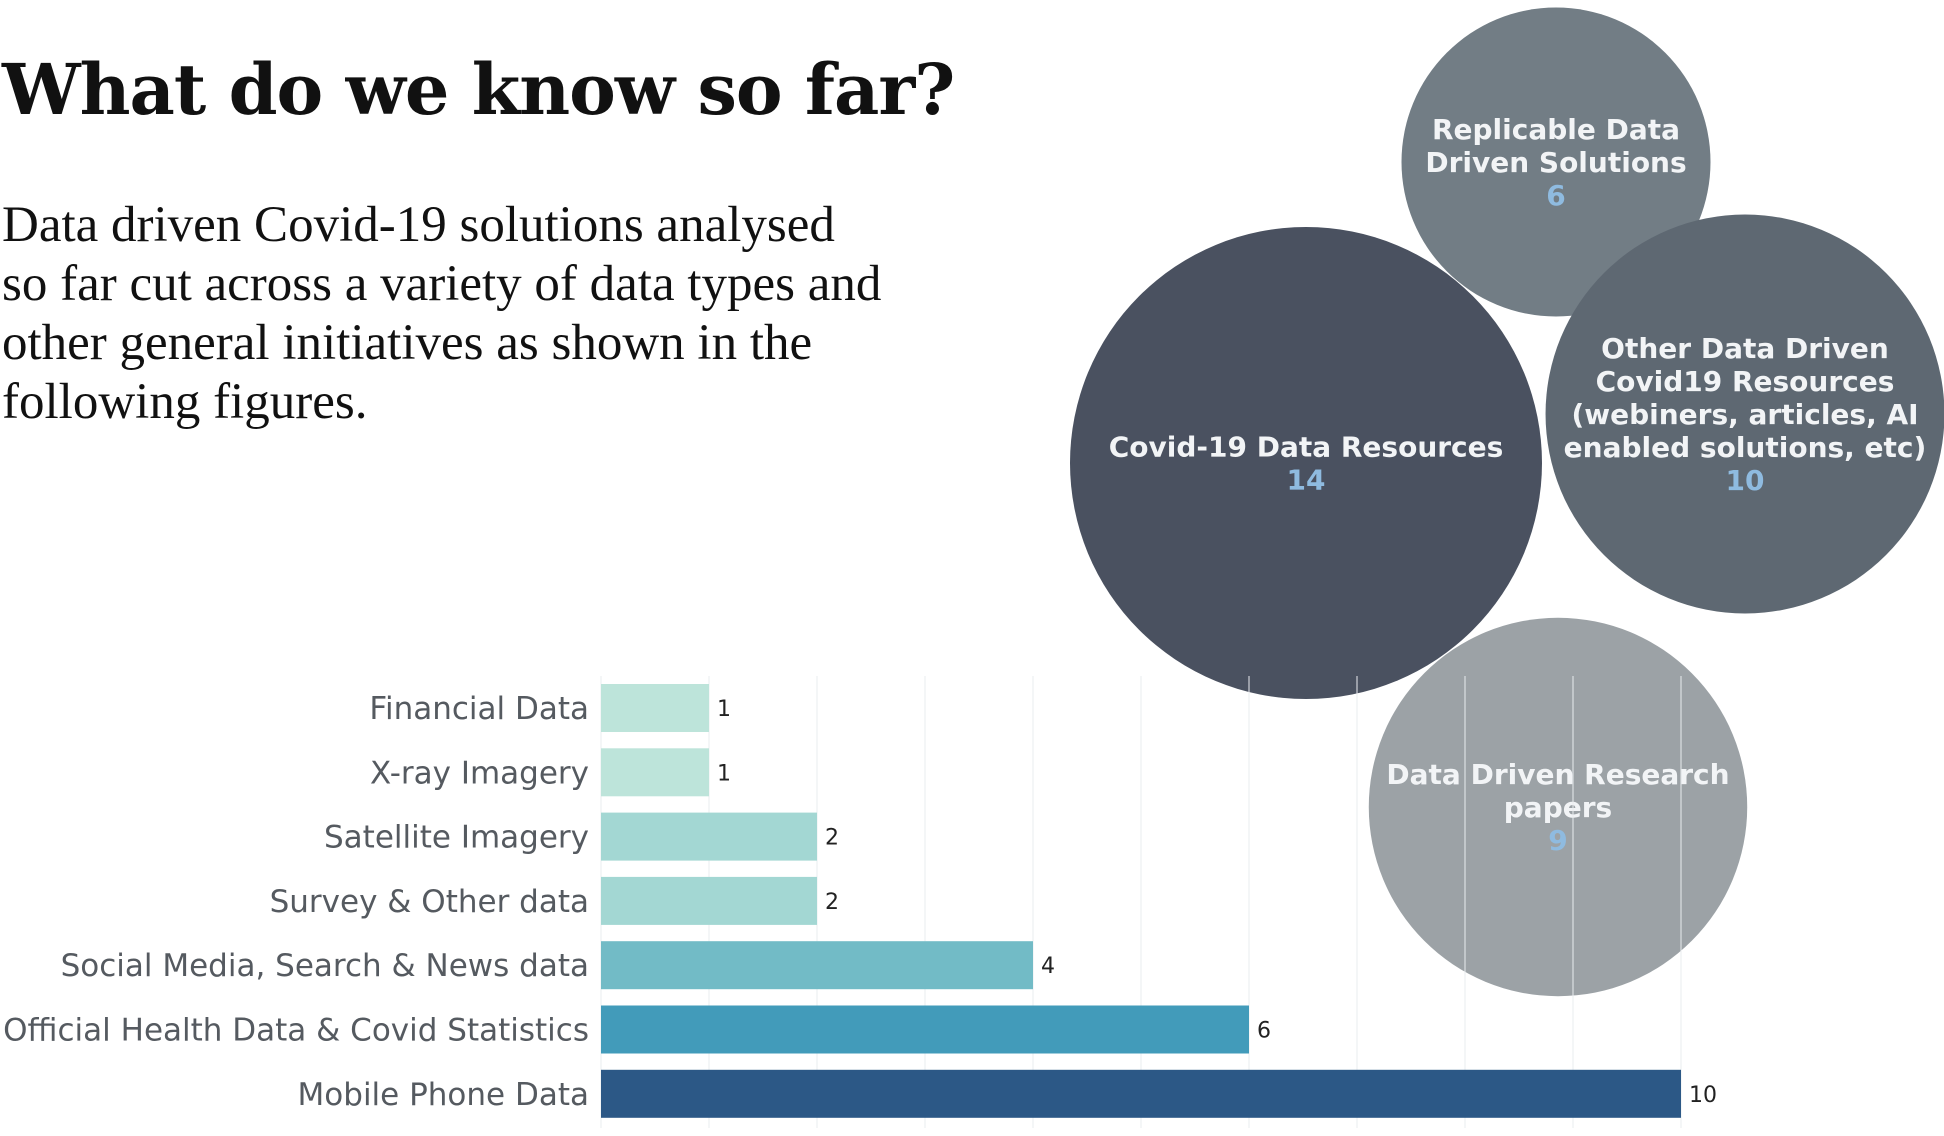 This screenshot has width=1944, height=1136. What do you see at coordinates (479, 773) in the screenshot?
I see `bar-category-label: X-ray Imagery` at bounding box center [479, 773].